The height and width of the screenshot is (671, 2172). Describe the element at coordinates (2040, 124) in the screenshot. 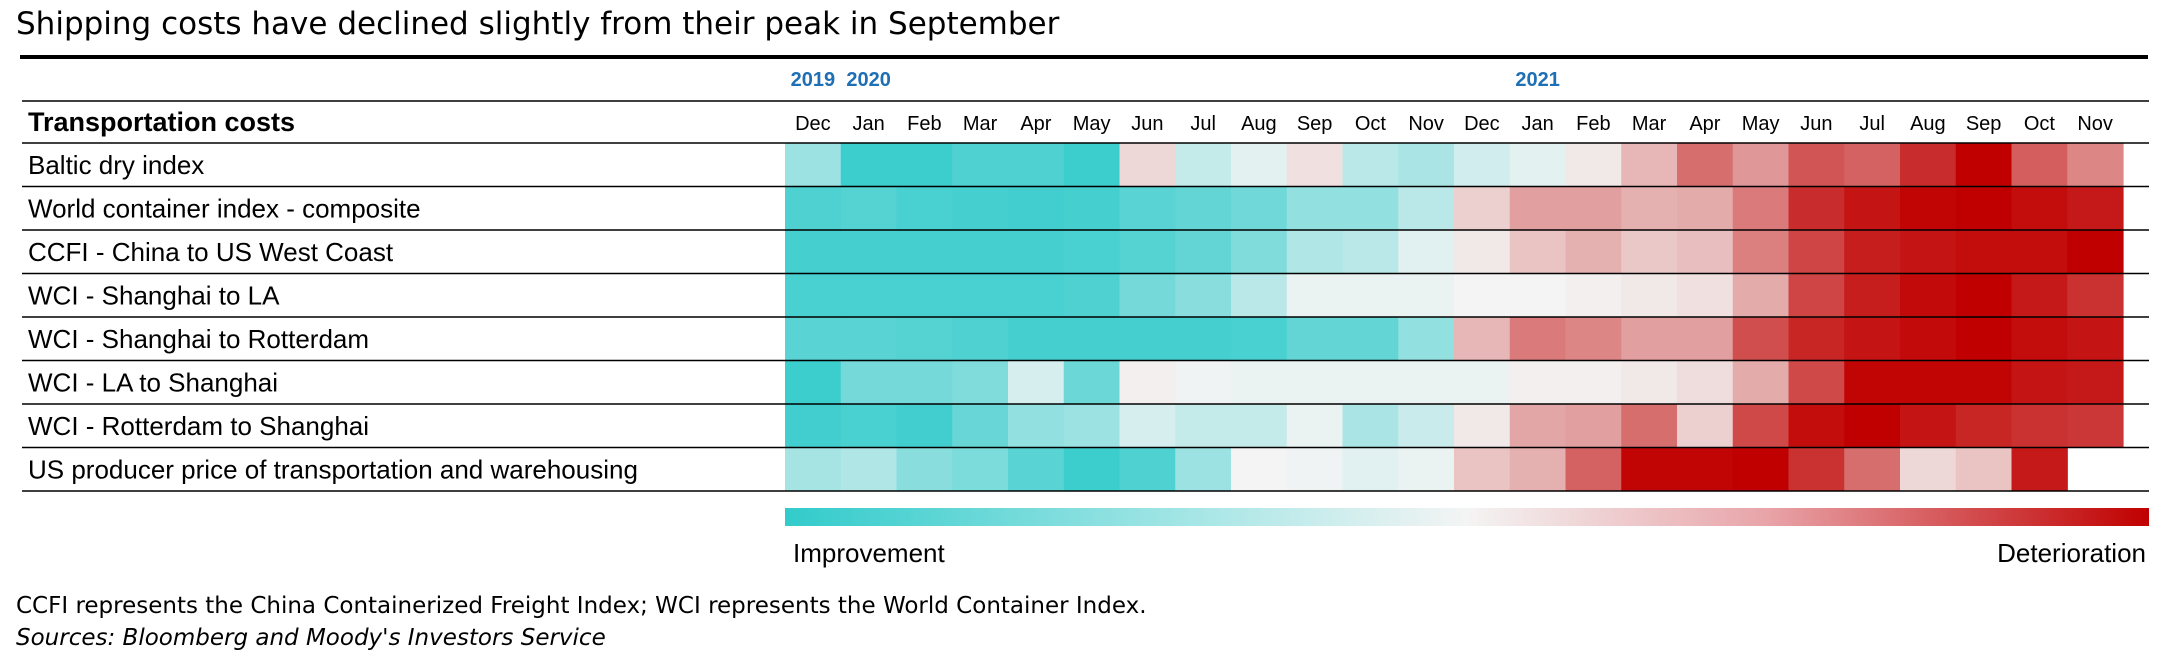

I see `month-label: Oct` at that location.